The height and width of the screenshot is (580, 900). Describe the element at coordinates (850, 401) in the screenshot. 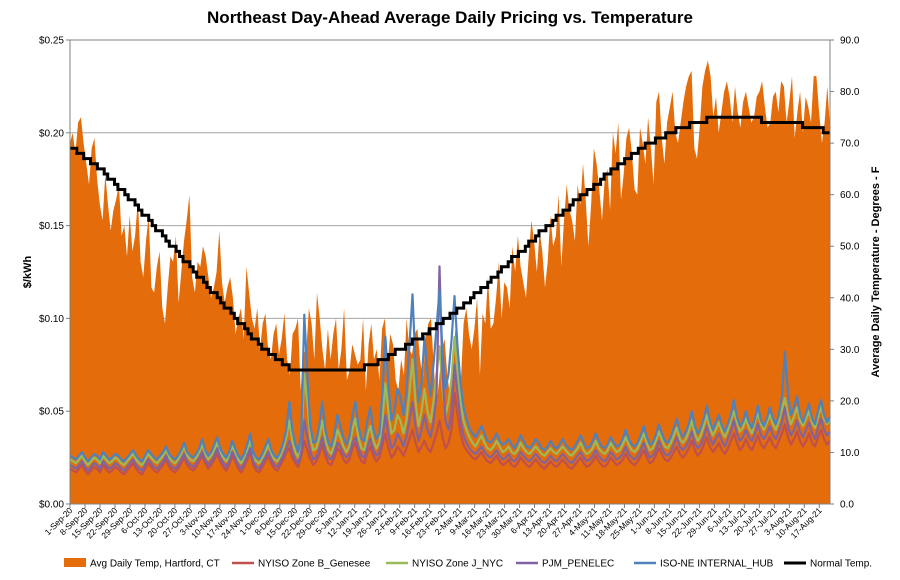

I see `y2-tick-label: 20.0` at that location.